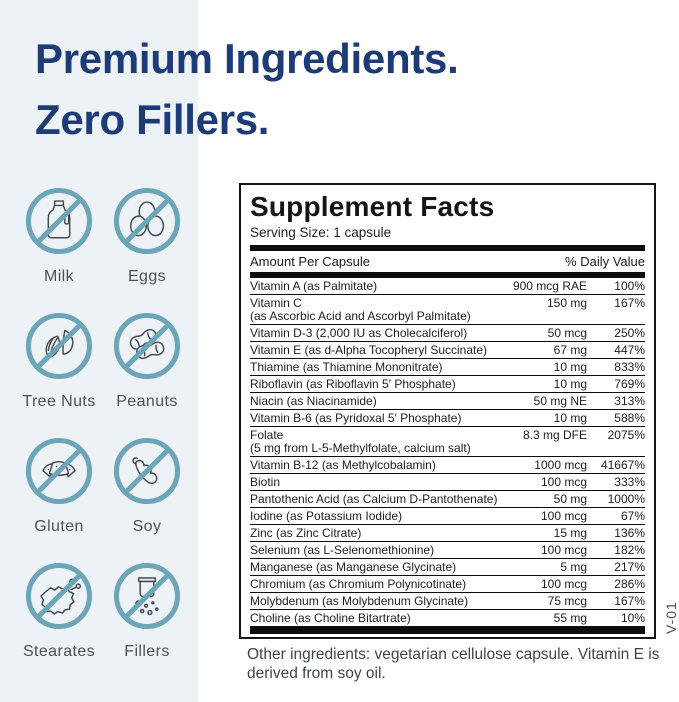 This screenshot has width=679, height=702. I want to click on nutrient-amount: 55 mg, so click(570, 617).